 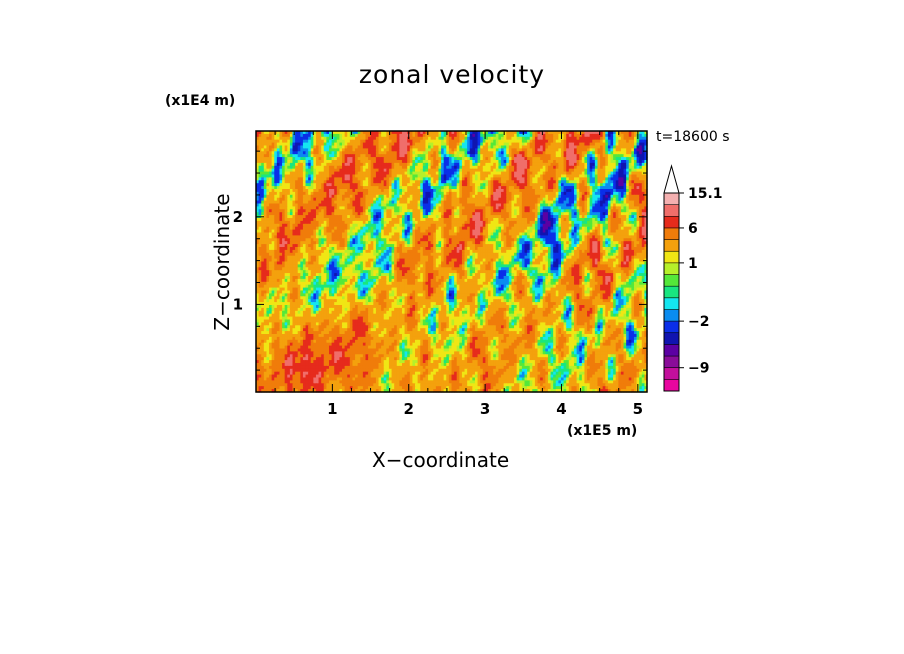 I want to click on y-axis-unit: (x1E4 m), so click(x=200, y=101).